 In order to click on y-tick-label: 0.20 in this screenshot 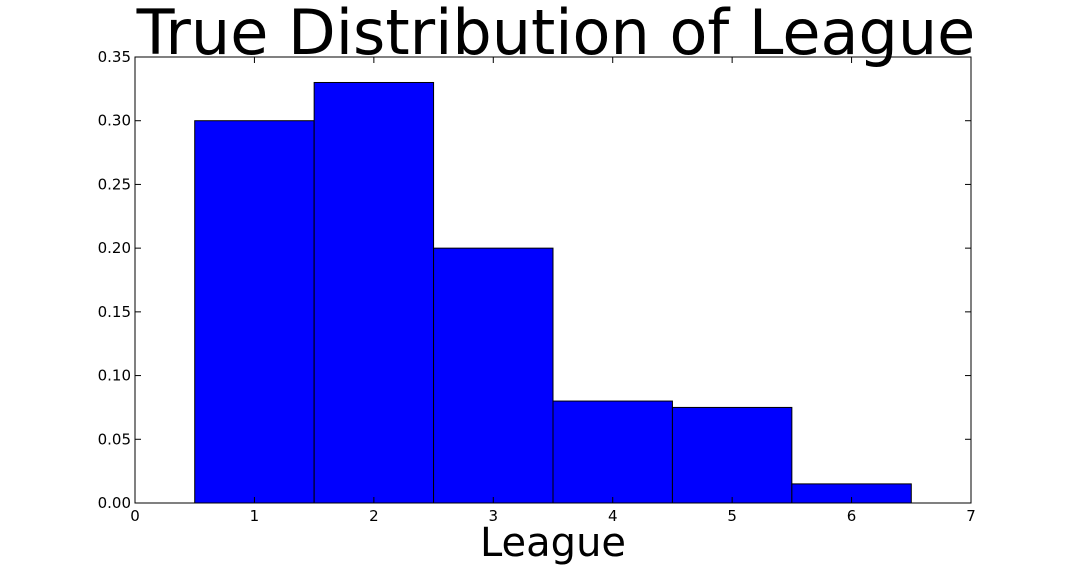, I will do `click(114, 248)`.